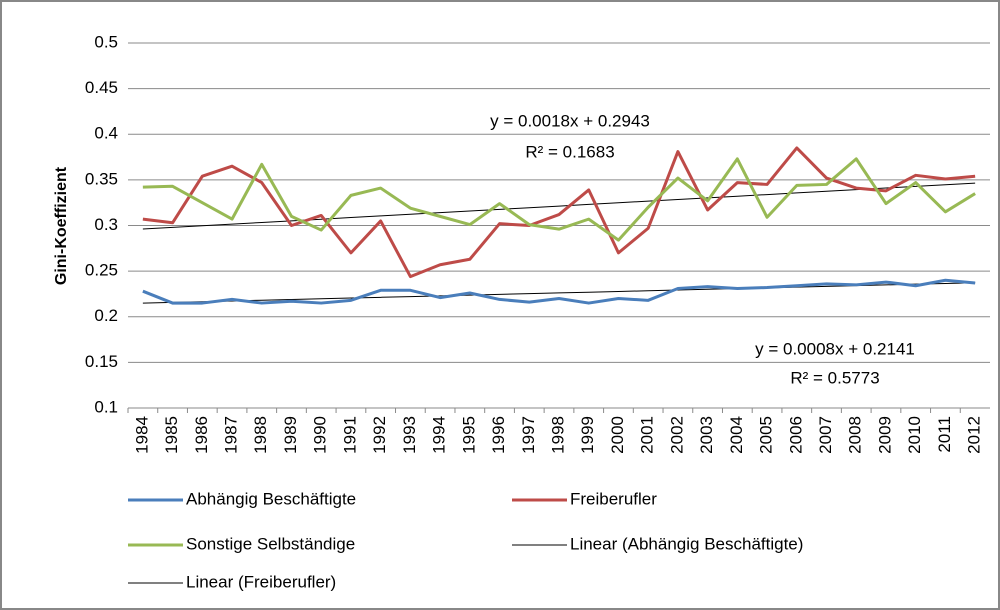  I want to click on x-tick-label: 2007, so click(825, 435).